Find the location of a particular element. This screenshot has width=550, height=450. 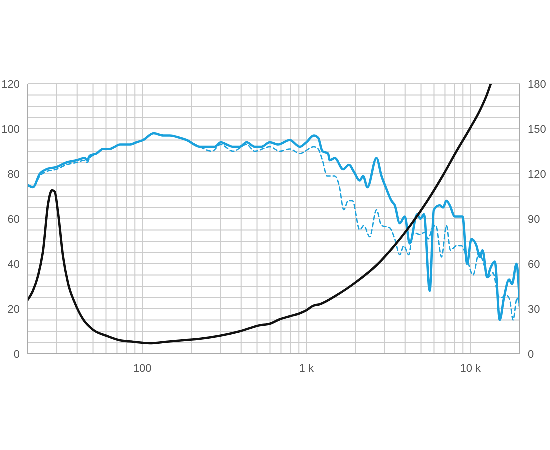

y2-tick-label: 180 is located at coordinates (537, 84).